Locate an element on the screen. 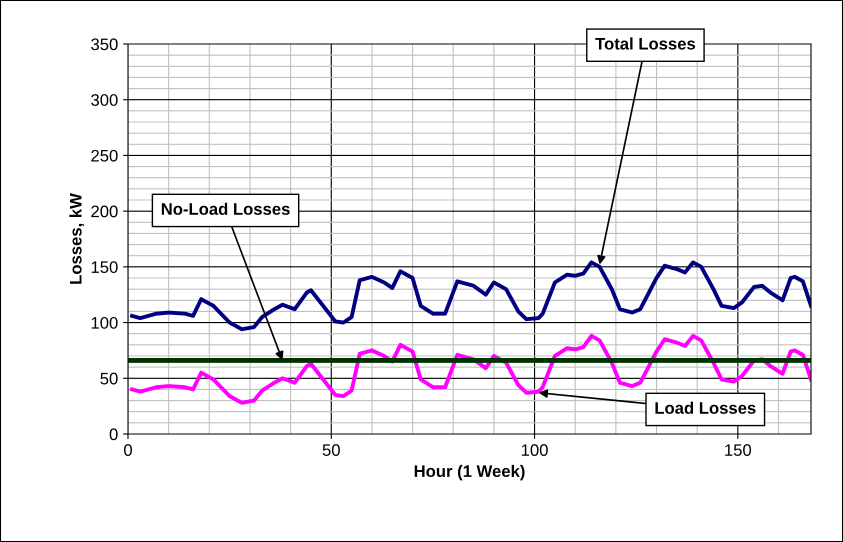 The image size is (843, 542). y-axis-title: Losses, kW is located at coordinates (76, 238).